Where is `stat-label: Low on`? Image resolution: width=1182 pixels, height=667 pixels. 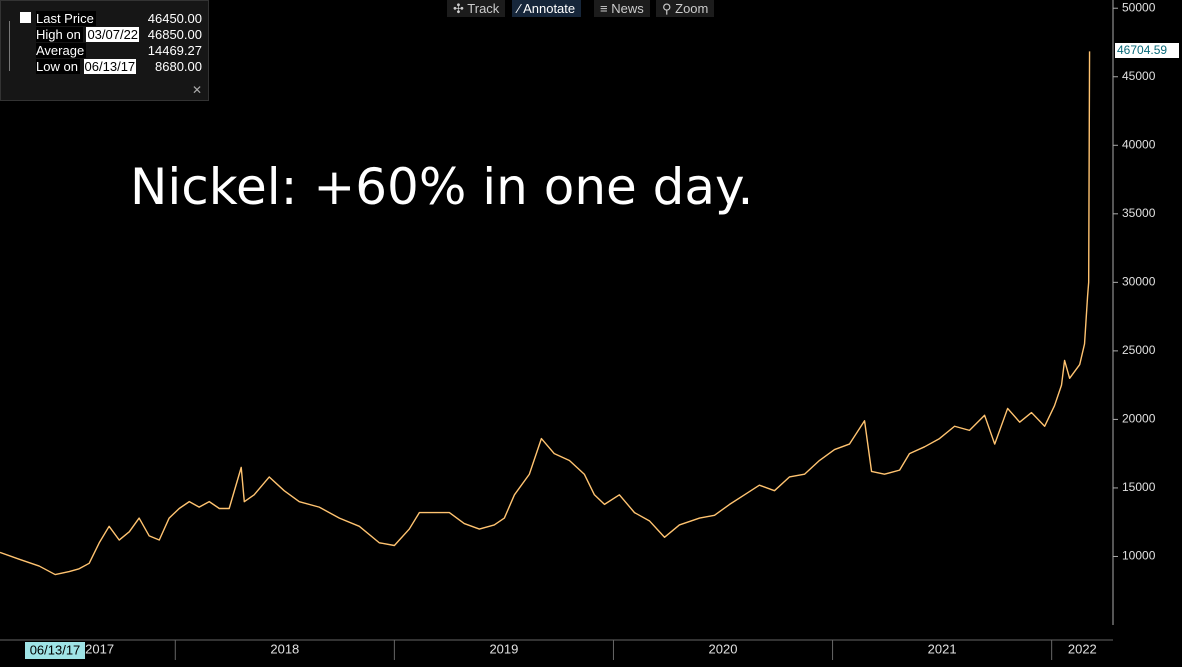 stat-label: Low on is located at coordinates (58, 66).